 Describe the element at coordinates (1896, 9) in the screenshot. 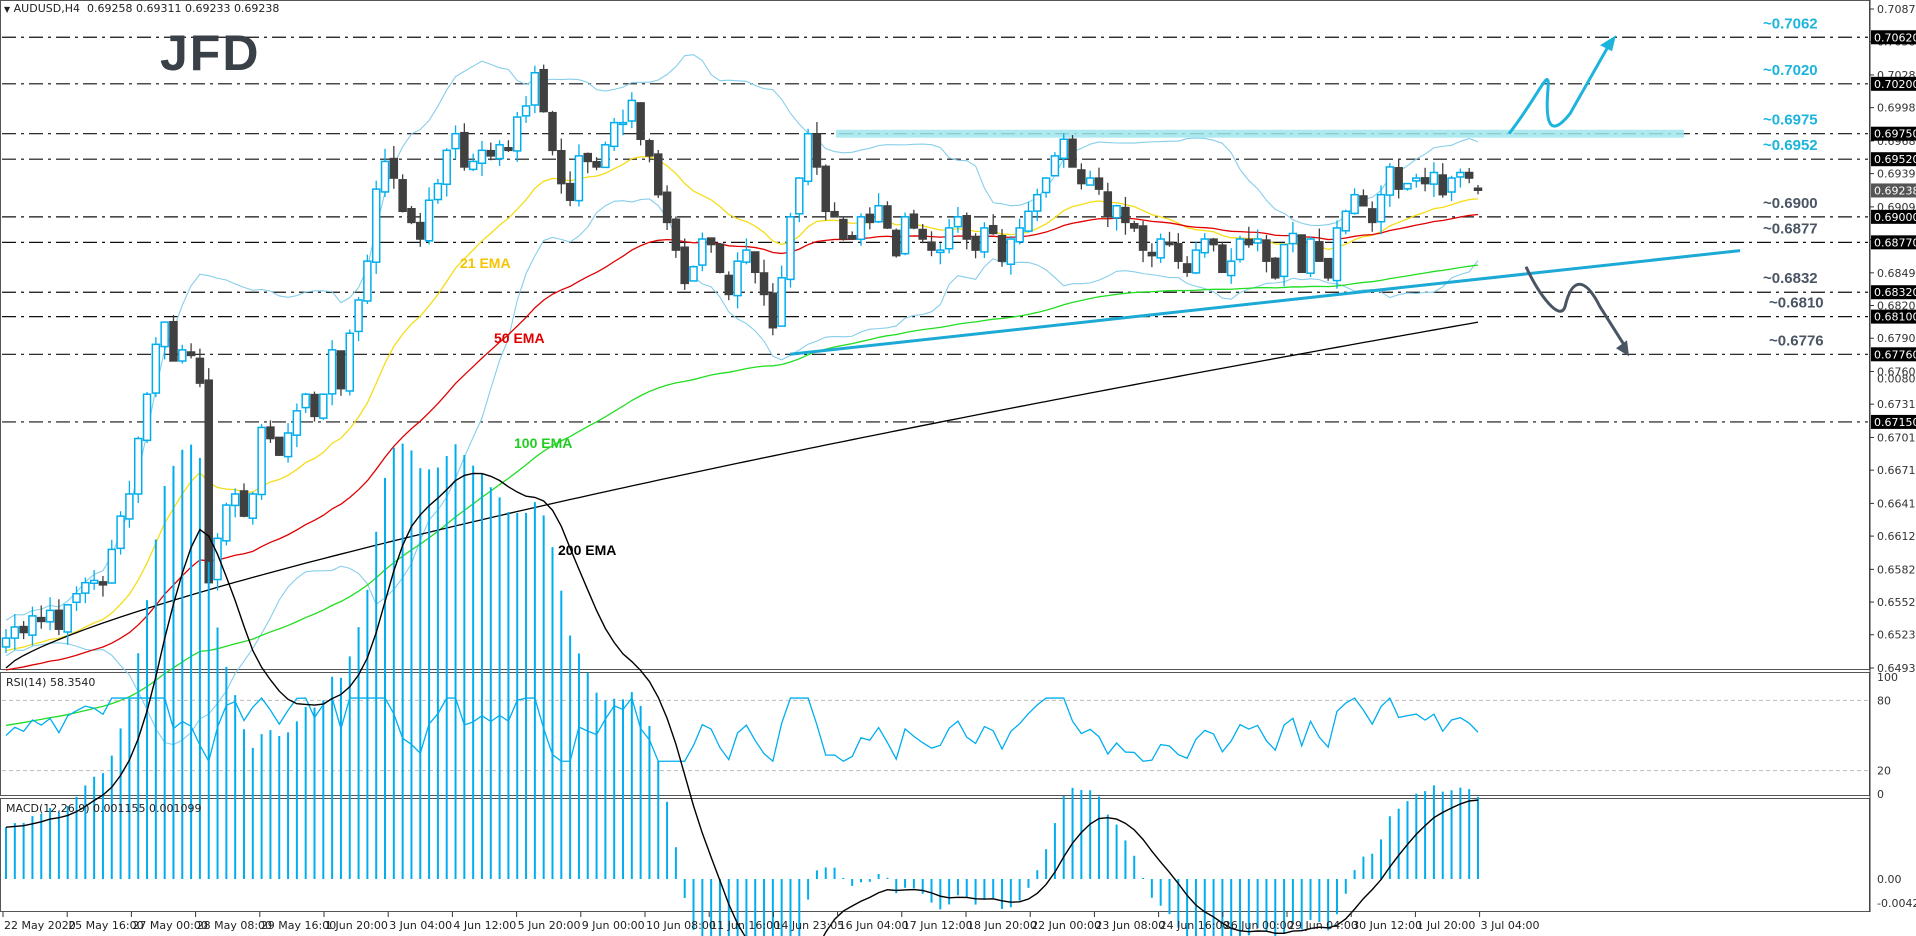

I see `svg-text: 0.70875` at that location.